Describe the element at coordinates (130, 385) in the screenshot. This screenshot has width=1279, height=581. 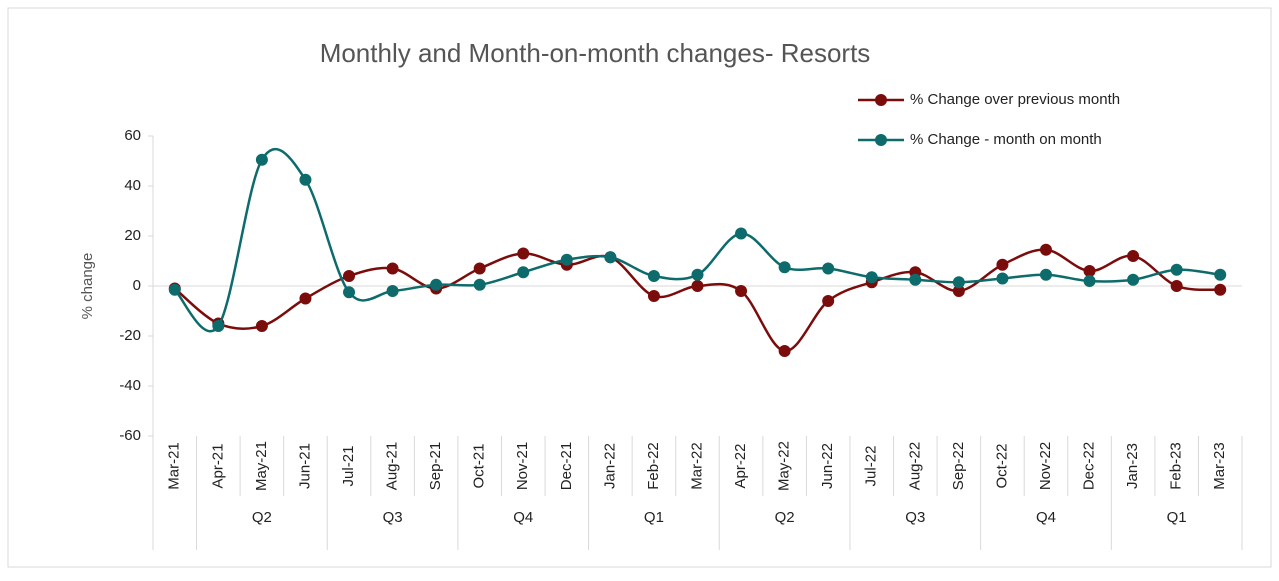
I see `y-tick-label: -40` at that location.